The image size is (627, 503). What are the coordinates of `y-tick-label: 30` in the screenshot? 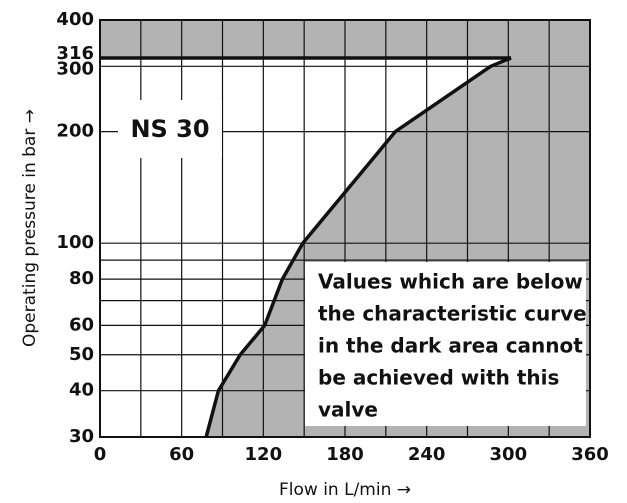 It's located at (81, 436).